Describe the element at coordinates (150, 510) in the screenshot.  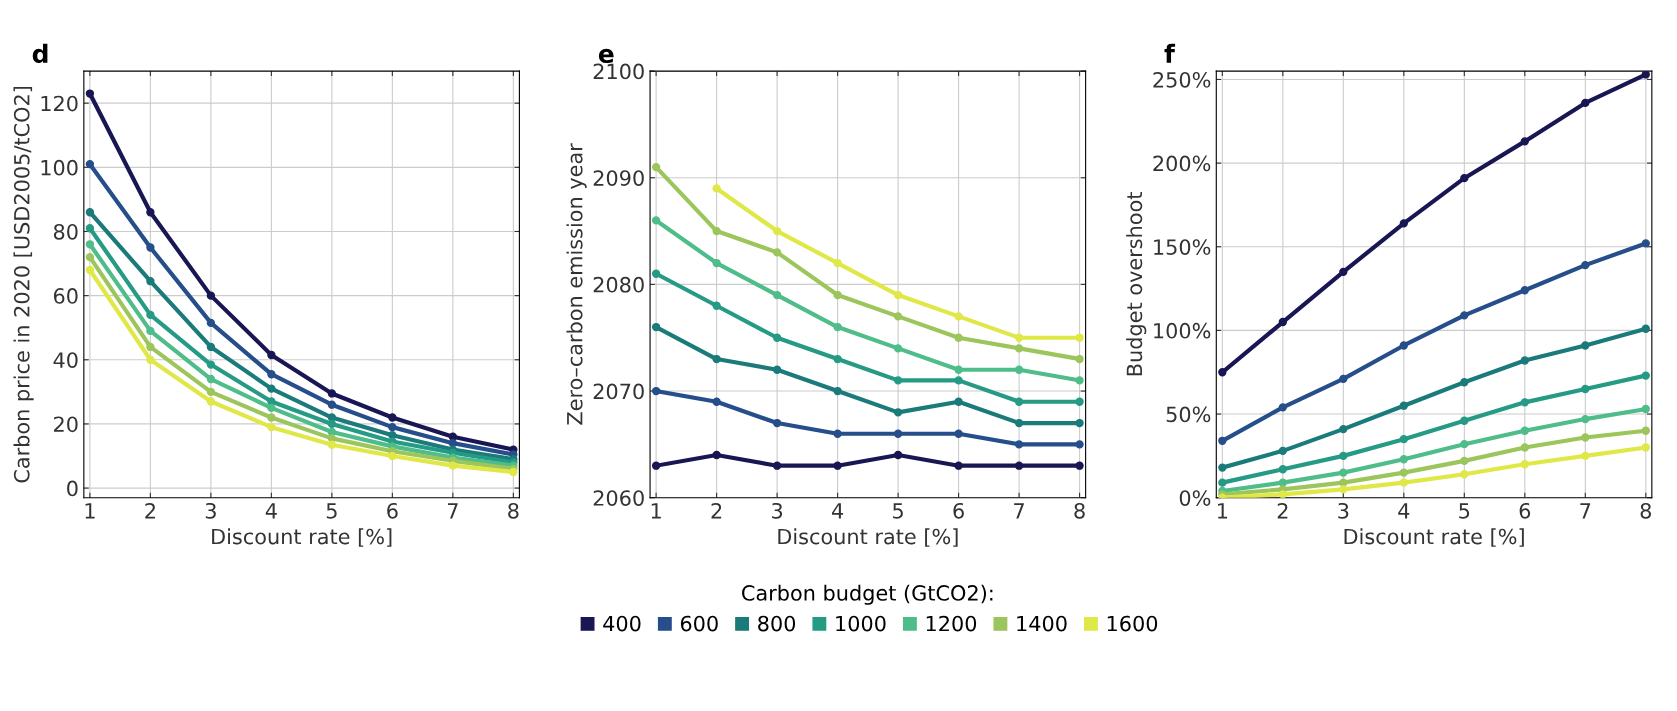
I see `x-tick-label: 2` at that location.